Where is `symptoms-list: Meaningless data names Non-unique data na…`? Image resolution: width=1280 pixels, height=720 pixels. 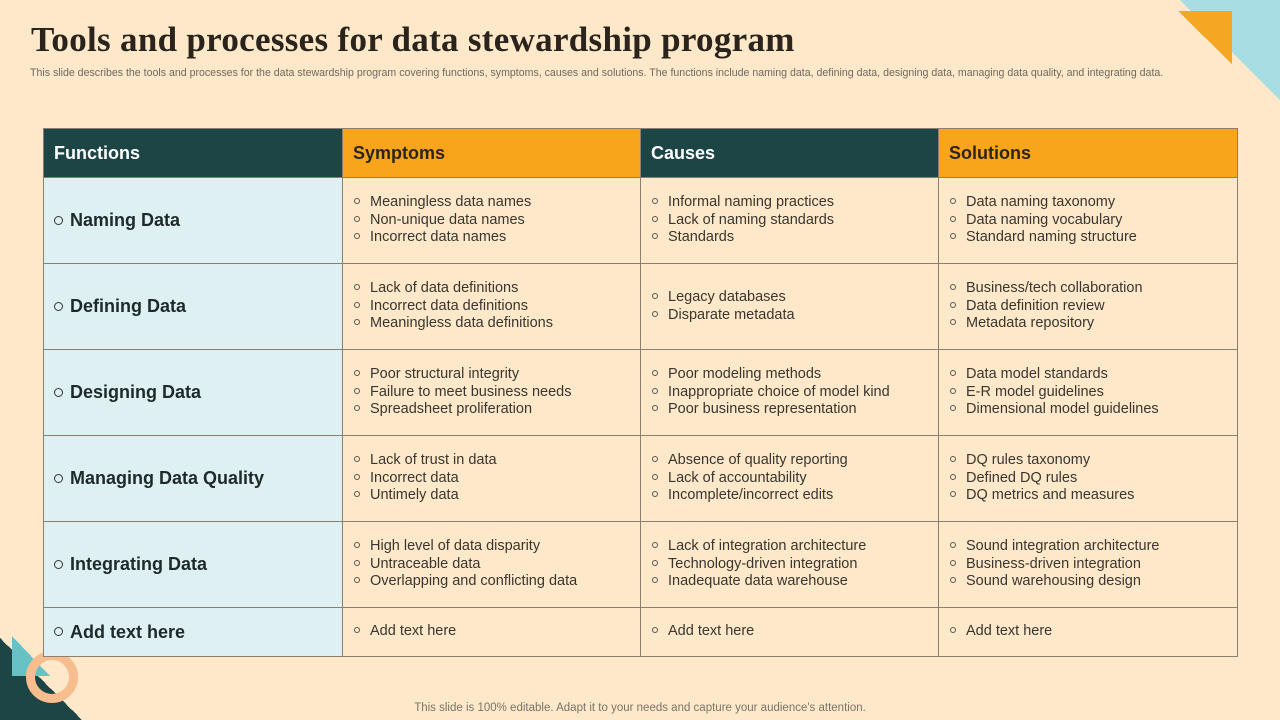 symptoms-list: Meaningless data names Non-unique data na… is located at coordinates (497, 220).